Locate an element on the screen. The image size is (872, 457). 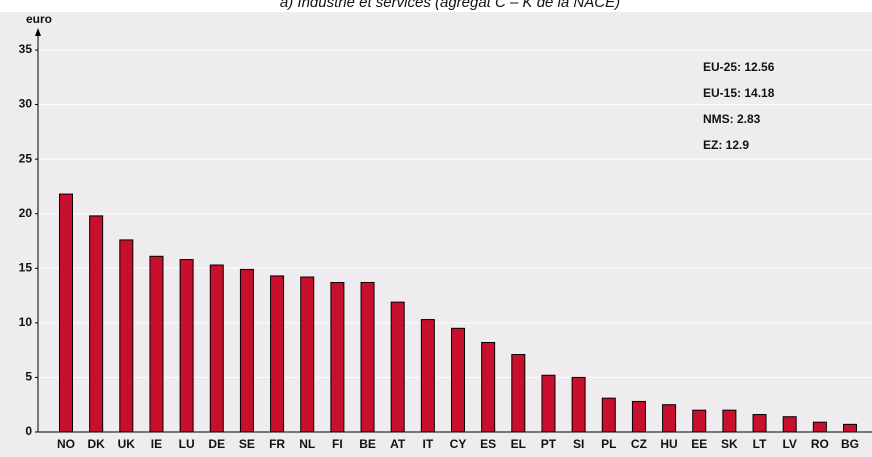
annotation: EU-25: 12.56 is located at coordinates (739, 67).